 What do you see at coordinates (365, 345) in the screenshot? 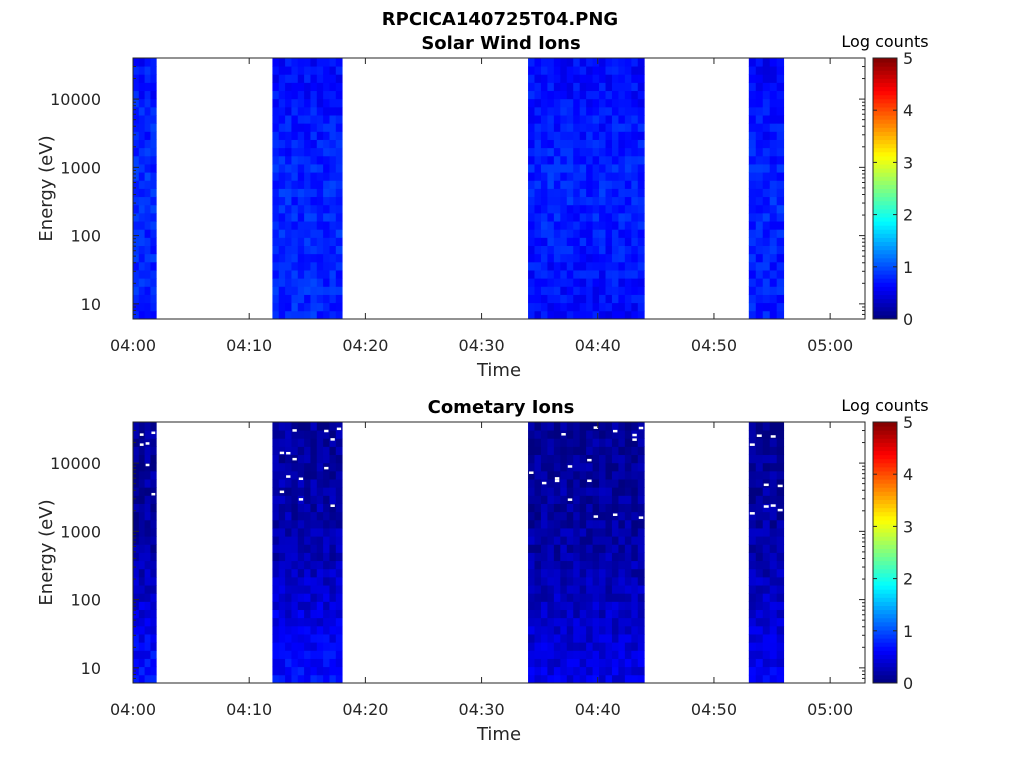
I see `x-tick-label: 04:20` at bounding box center [365, 345].